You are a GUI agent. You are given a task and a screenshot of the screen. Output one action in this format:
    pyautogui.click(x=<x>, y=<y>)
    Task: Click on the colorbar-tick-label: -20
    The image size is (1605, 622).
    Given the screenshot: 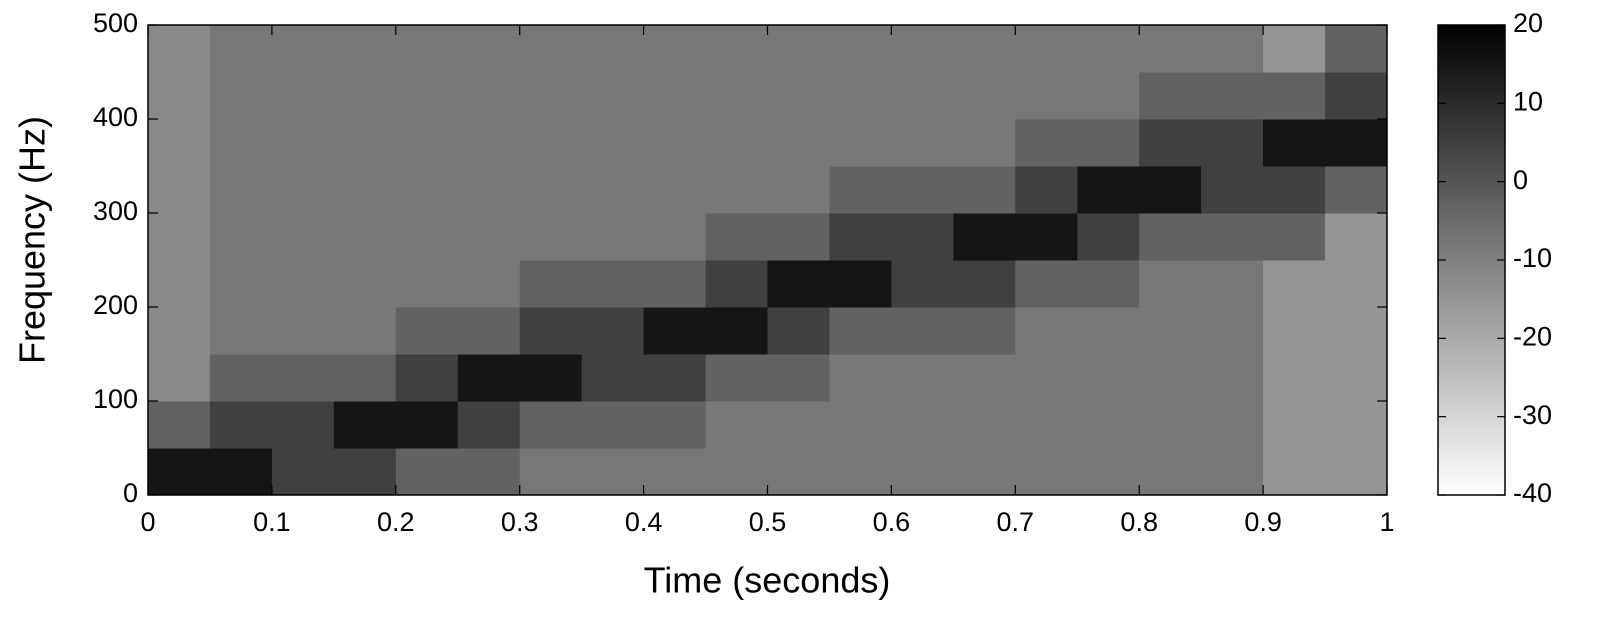 What is the action you would take?
    pyautogui.click(x=1532, y=336)
    